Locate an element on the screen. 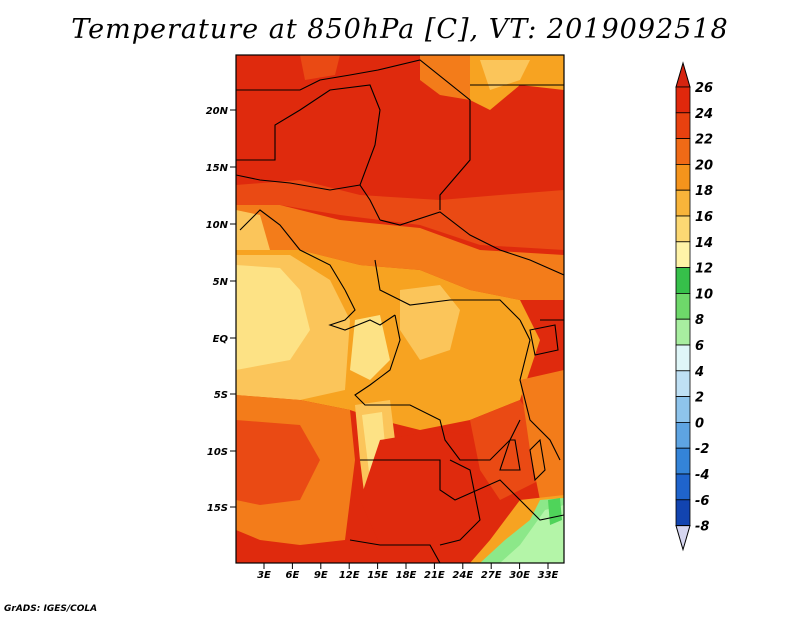  lat-tick-label: 10S is located at coordinates (217, 452).